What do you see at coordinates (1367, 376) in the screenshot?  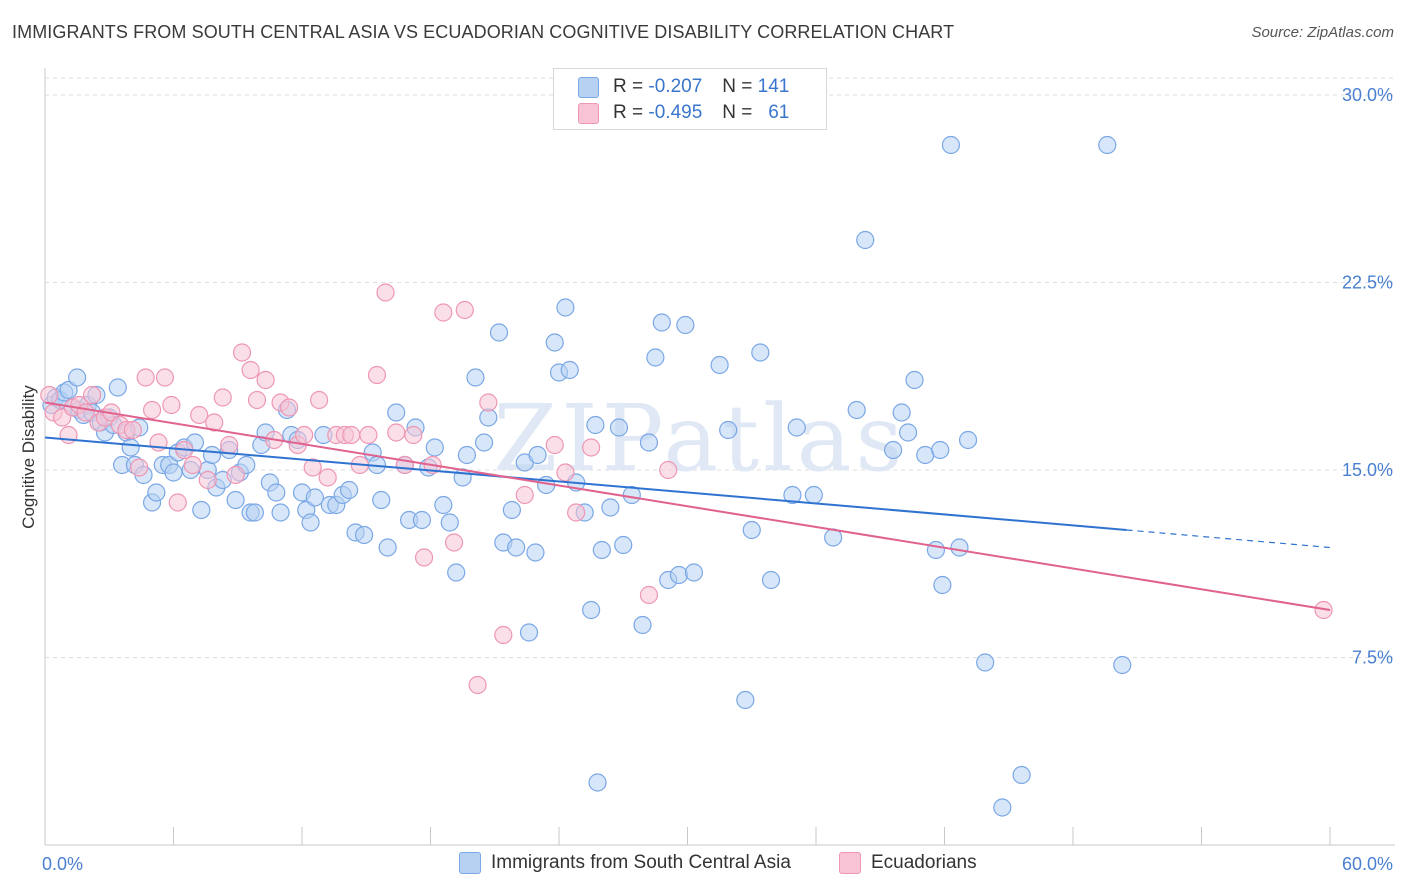 I see `y-tick-labels: 7.5% 15.0% 22.5% 30.0%` at bounding box center [1367, 376].